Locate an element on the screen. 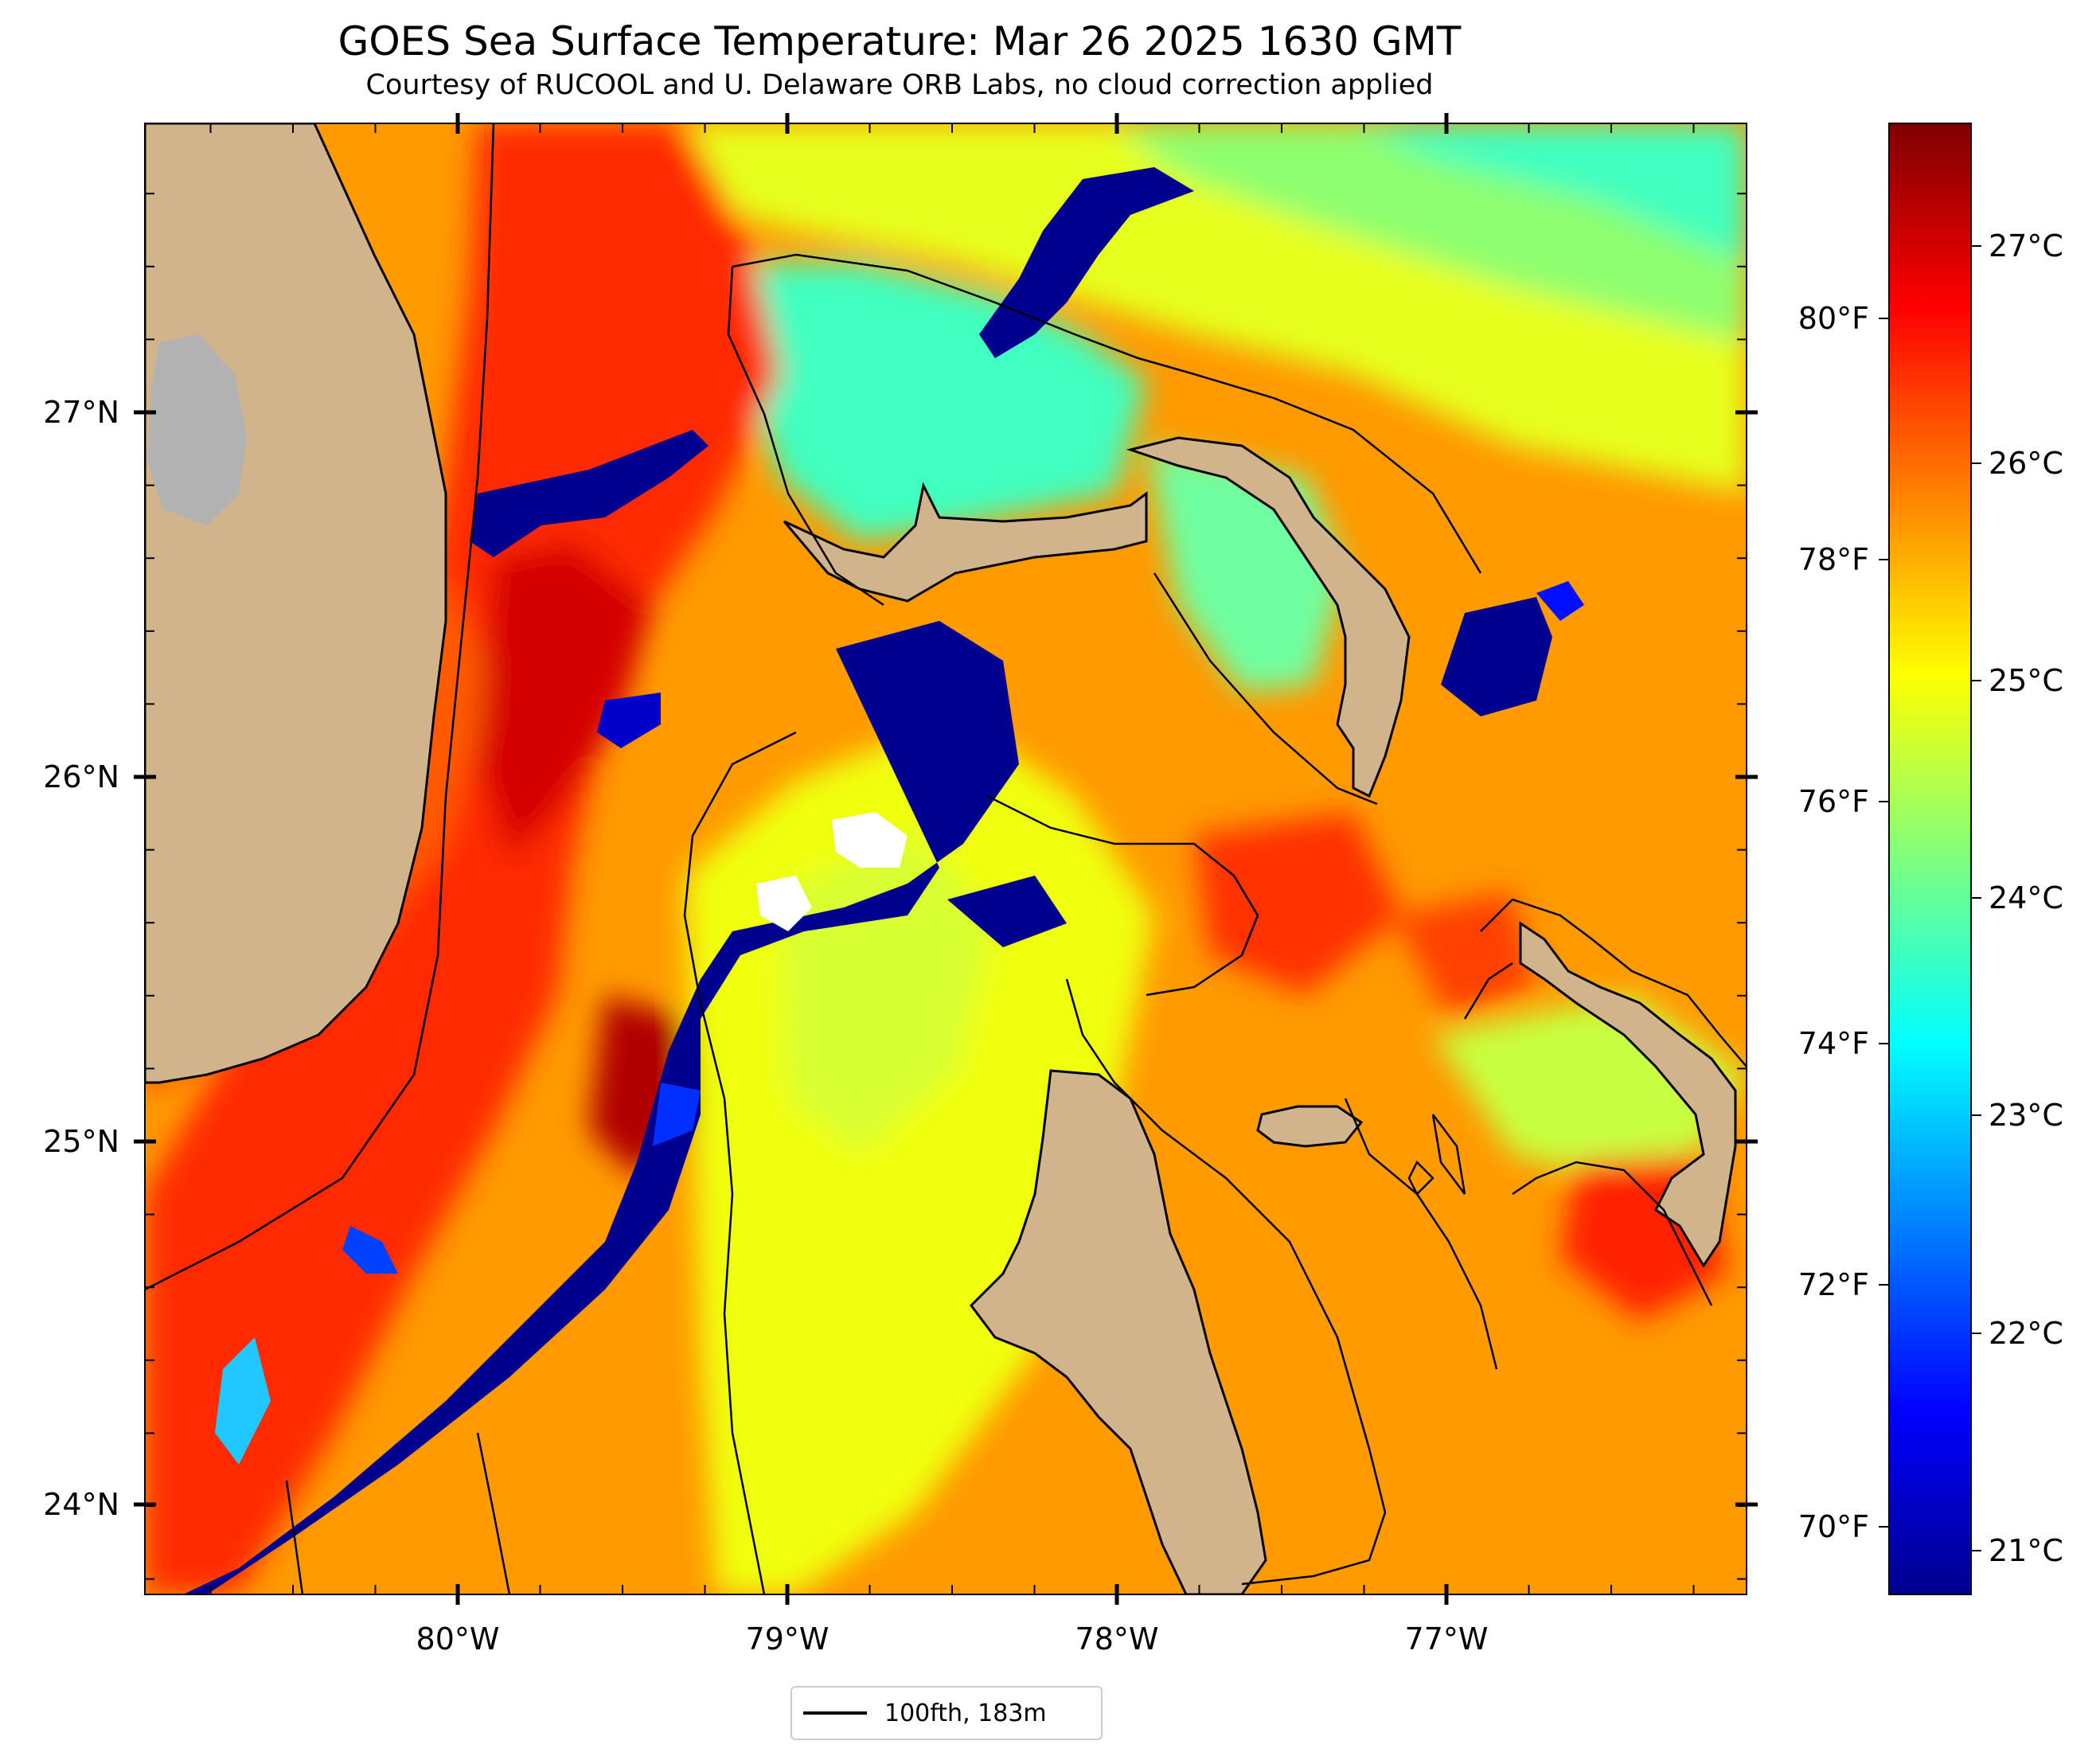 This screenshot has height=1760, width=2100. lake-okeechobee is located at coordinates (197, 430).